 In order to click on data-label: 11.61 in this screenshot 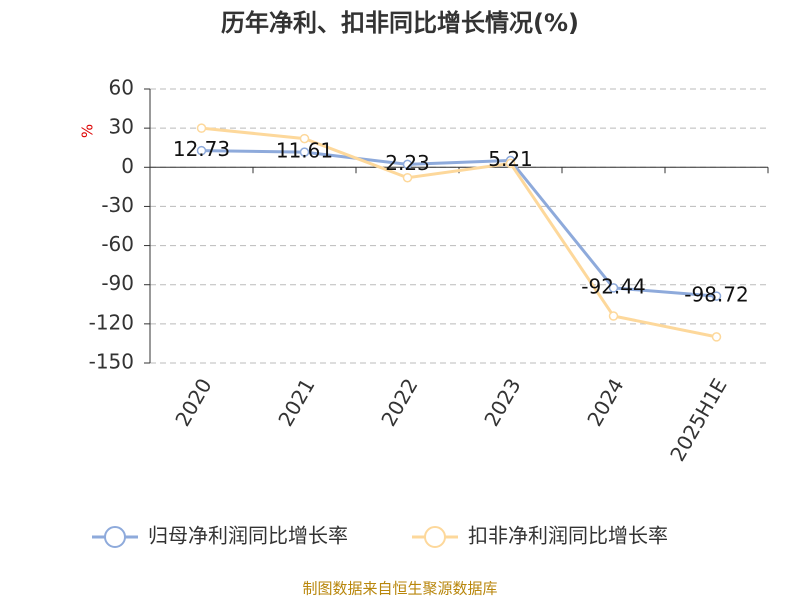, I will do `click(304, 151)`.